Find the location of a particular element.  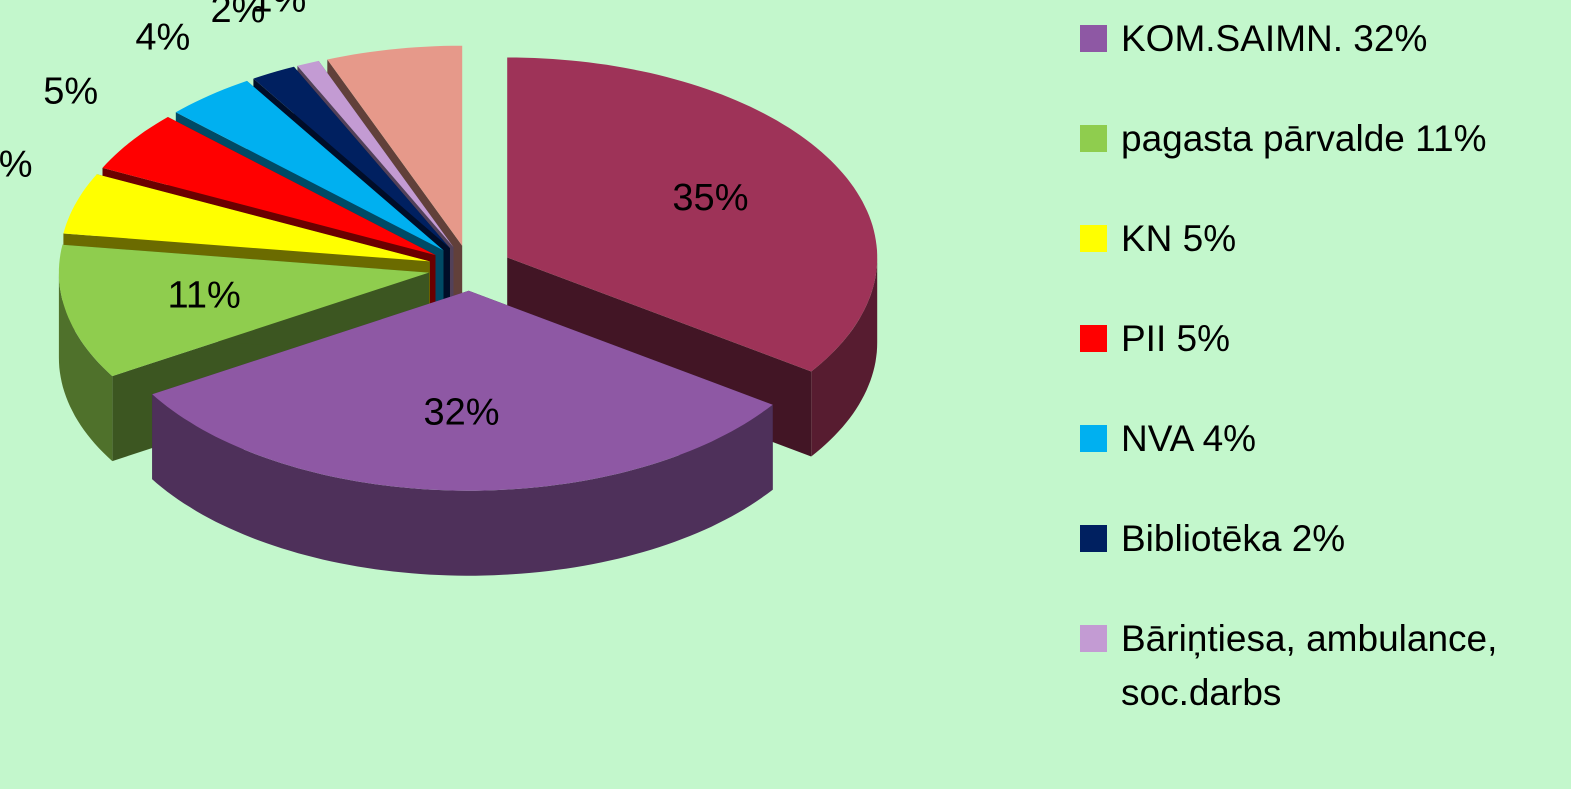

legend-item: pagasta pārvalde 11% is located at coordinates (1320, 139).